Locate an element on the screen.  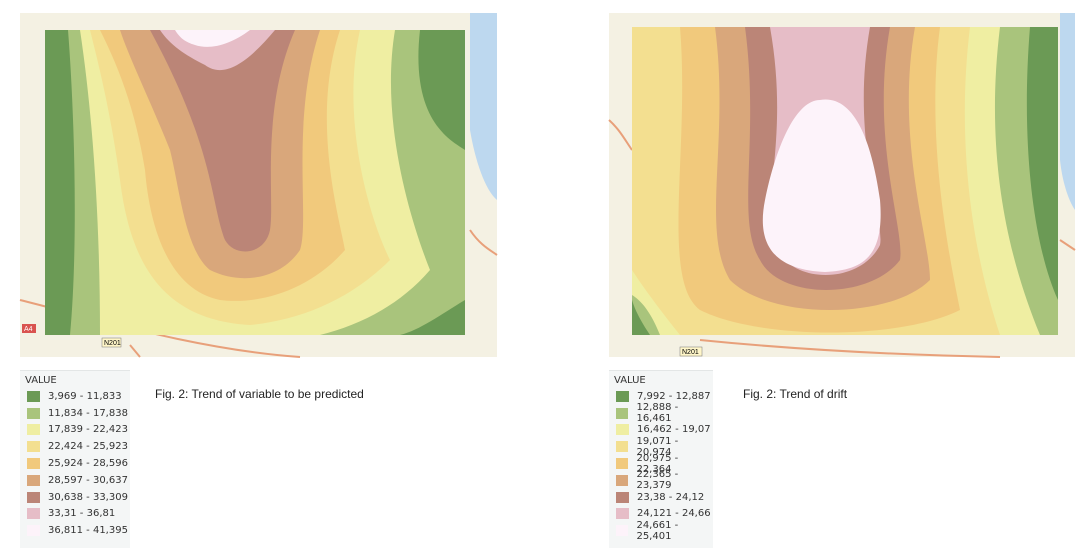
legend-label: 22,424 - 25,923 is located at coordinates (88, 447).